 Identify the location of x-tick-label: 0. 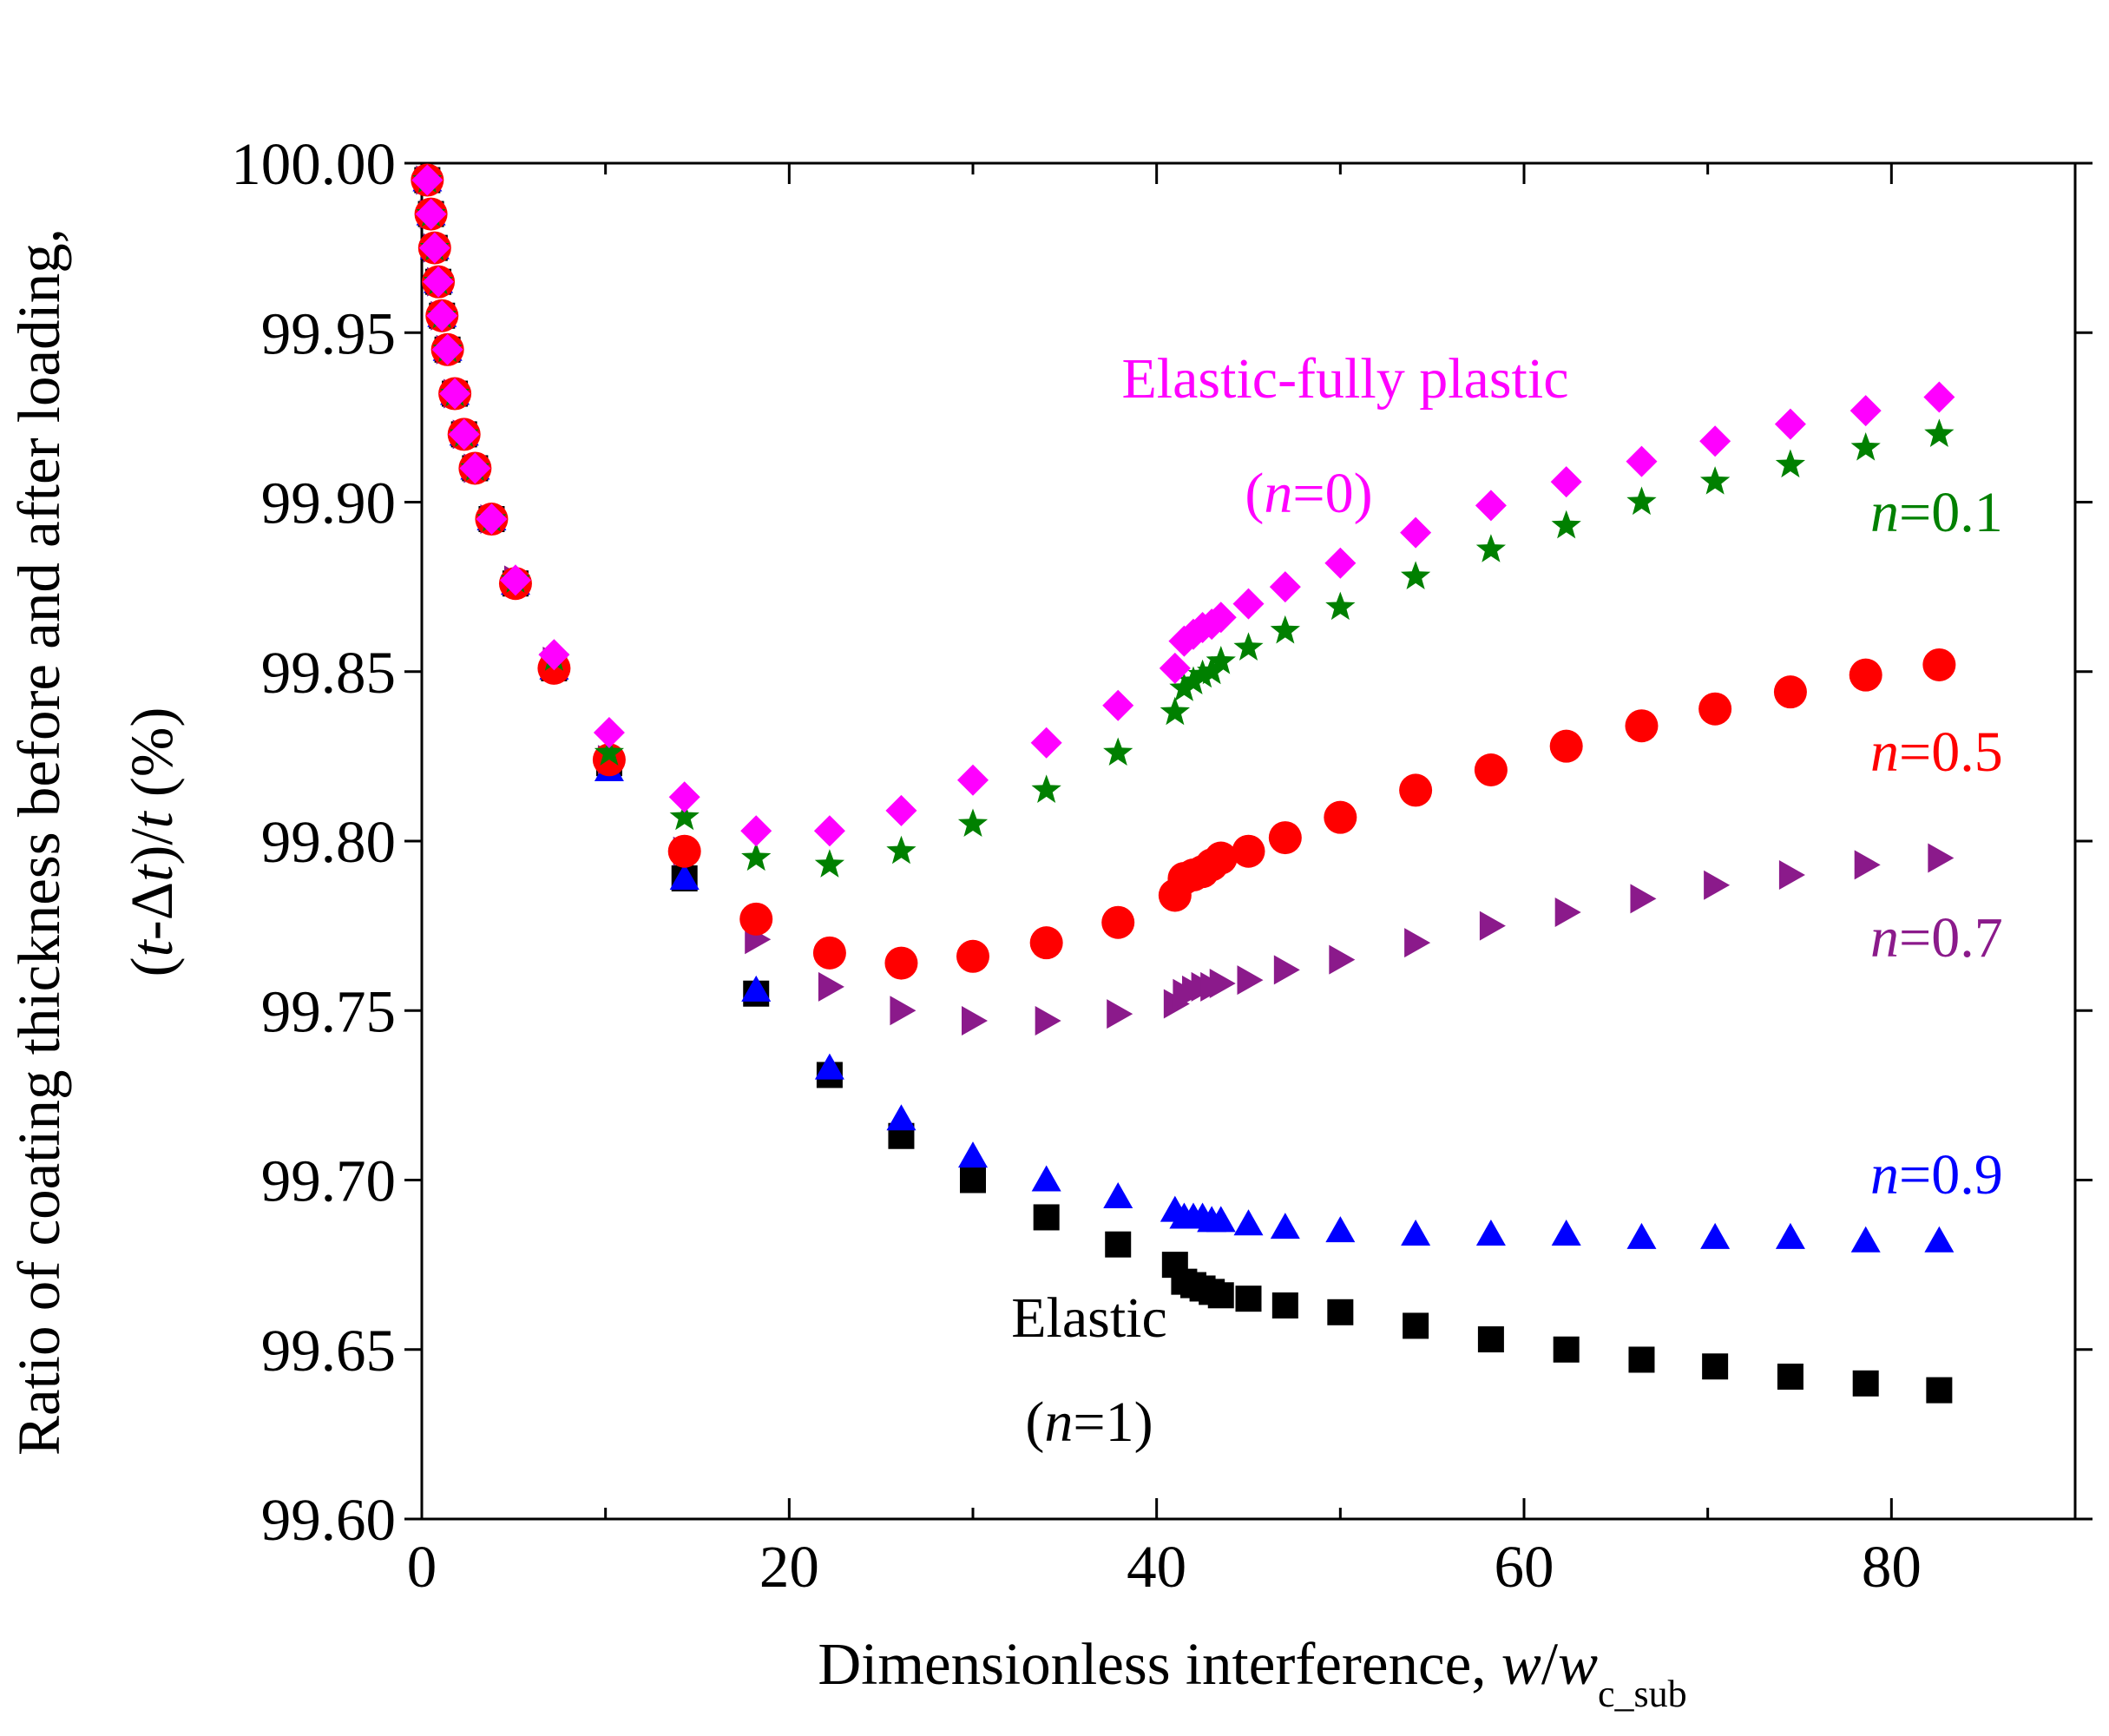
(422, 1567).